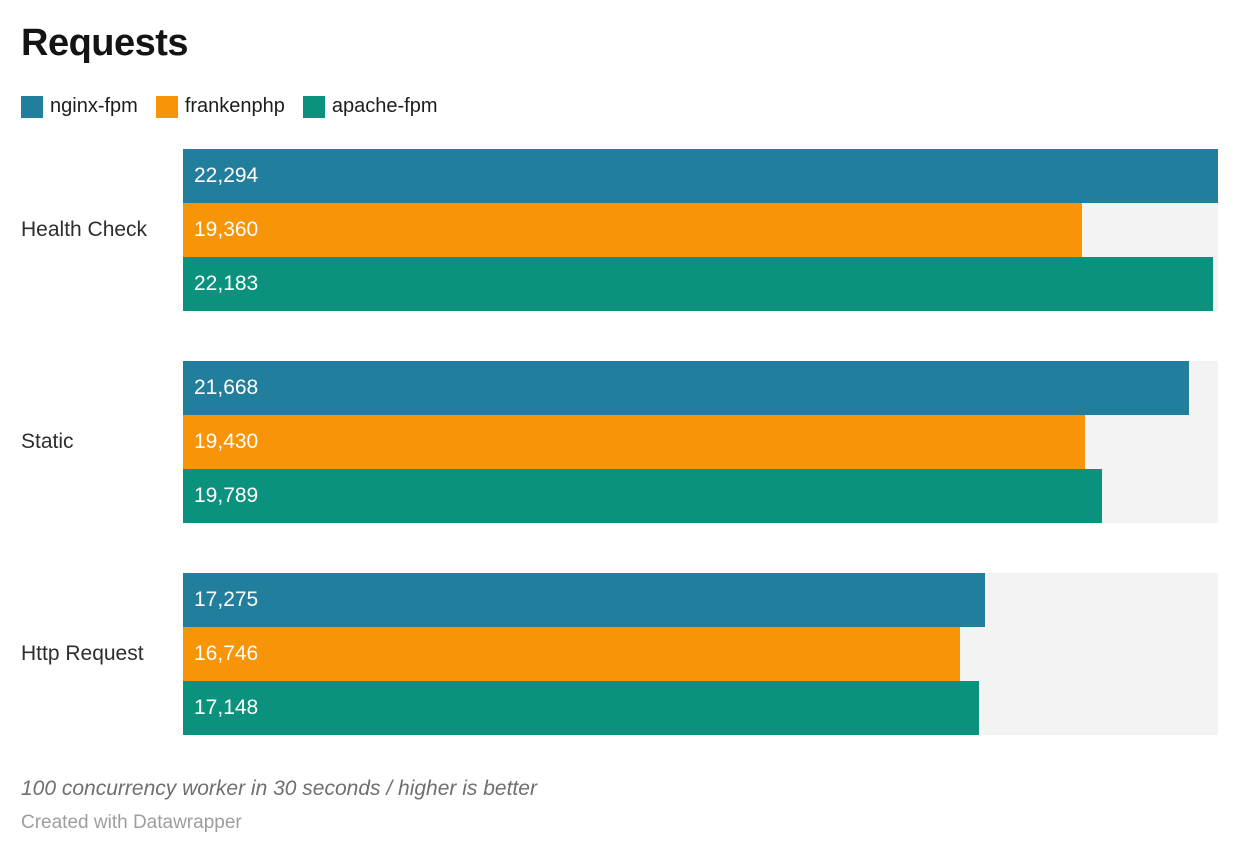  What do you see at coordinates (105, 43) in the screenshot?
I see `chart-title: Requests` at bounding box center [105, 43].